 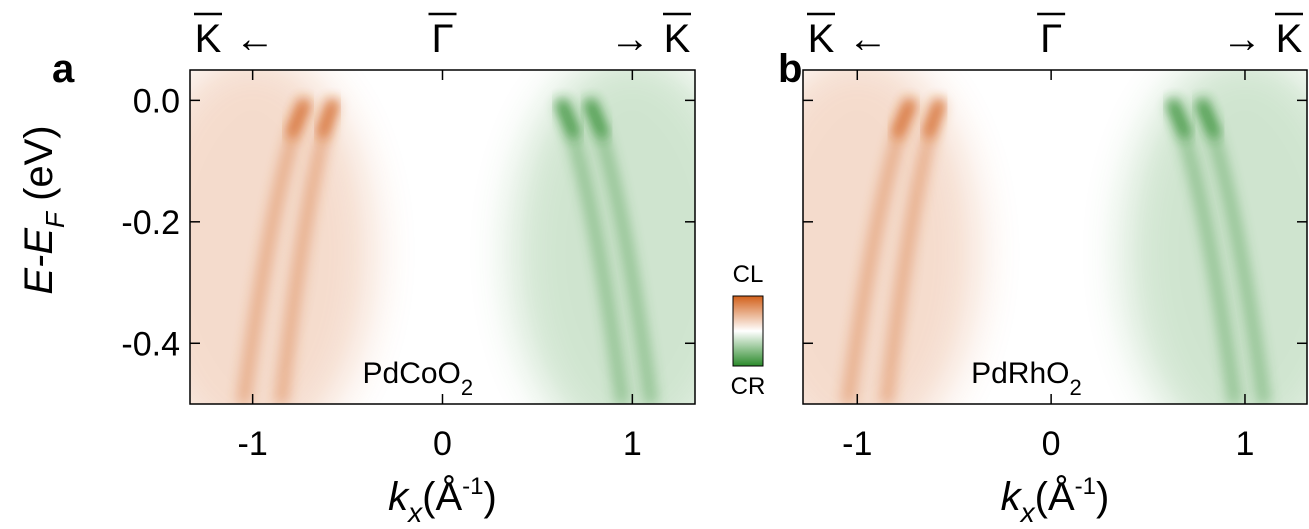 I want to click on y-tick-label: 0.0, so click(x=156, y=101).